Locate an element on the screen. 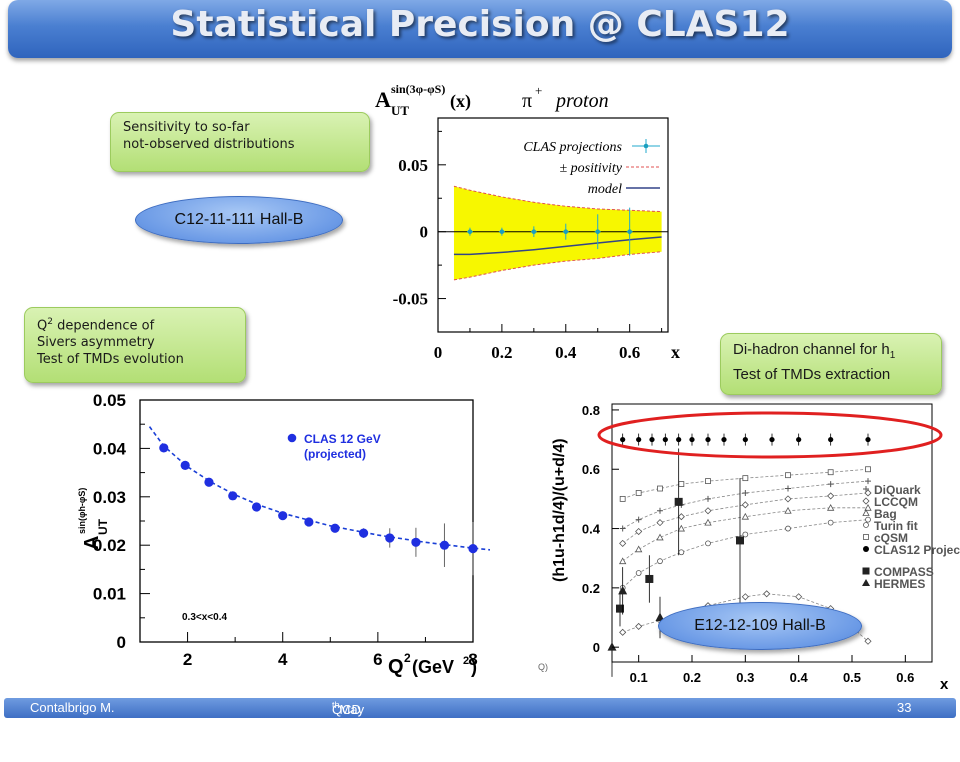  chart2-legend-note: (projected) is located at coordinates (335, 454).